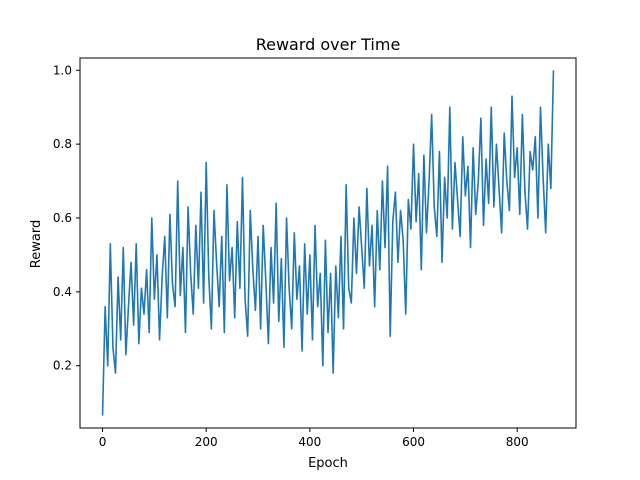 Image resolution: width=640 pixels, height=480 pixels. Describe the element at coordinates (62, 144) in the screenshot. I see `y-tick-label: 0.8` at that location.